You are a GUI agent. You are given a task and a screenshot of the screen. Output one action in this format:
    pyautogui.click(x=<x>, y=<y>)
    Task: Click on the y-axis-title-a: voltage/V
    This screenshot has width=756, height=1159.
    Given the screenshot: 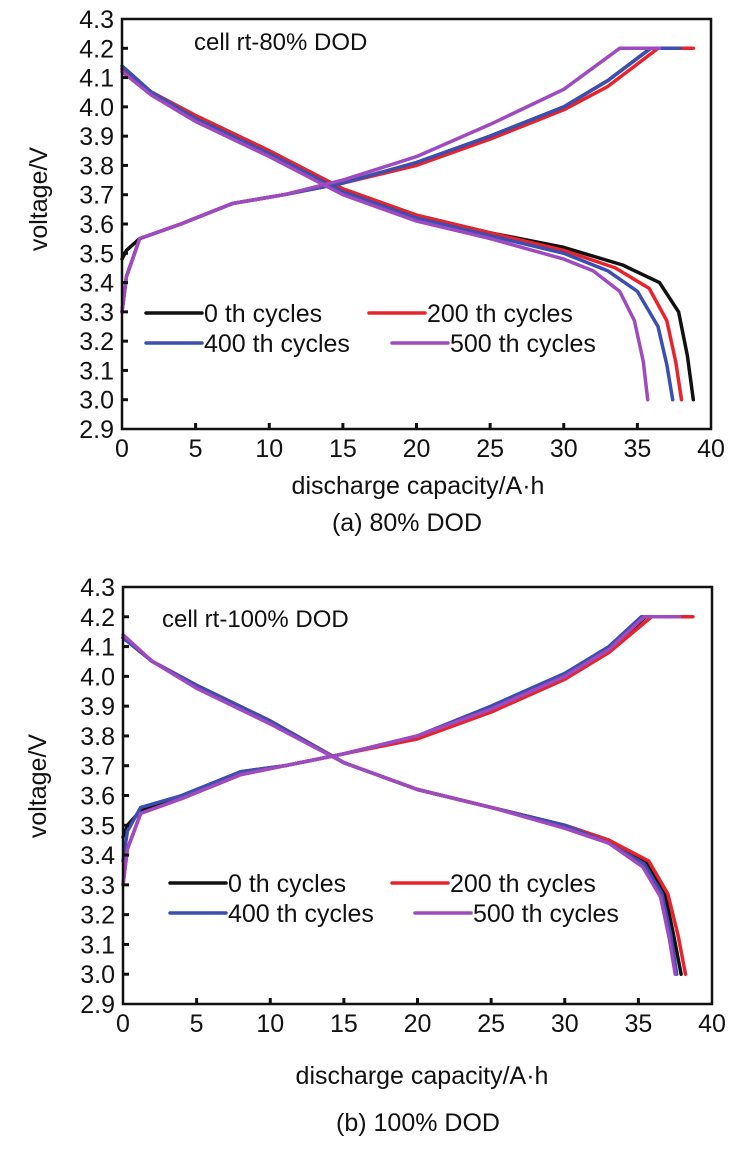 What is the action you would take?
    pyautogui.click(x=39, y=199)
    